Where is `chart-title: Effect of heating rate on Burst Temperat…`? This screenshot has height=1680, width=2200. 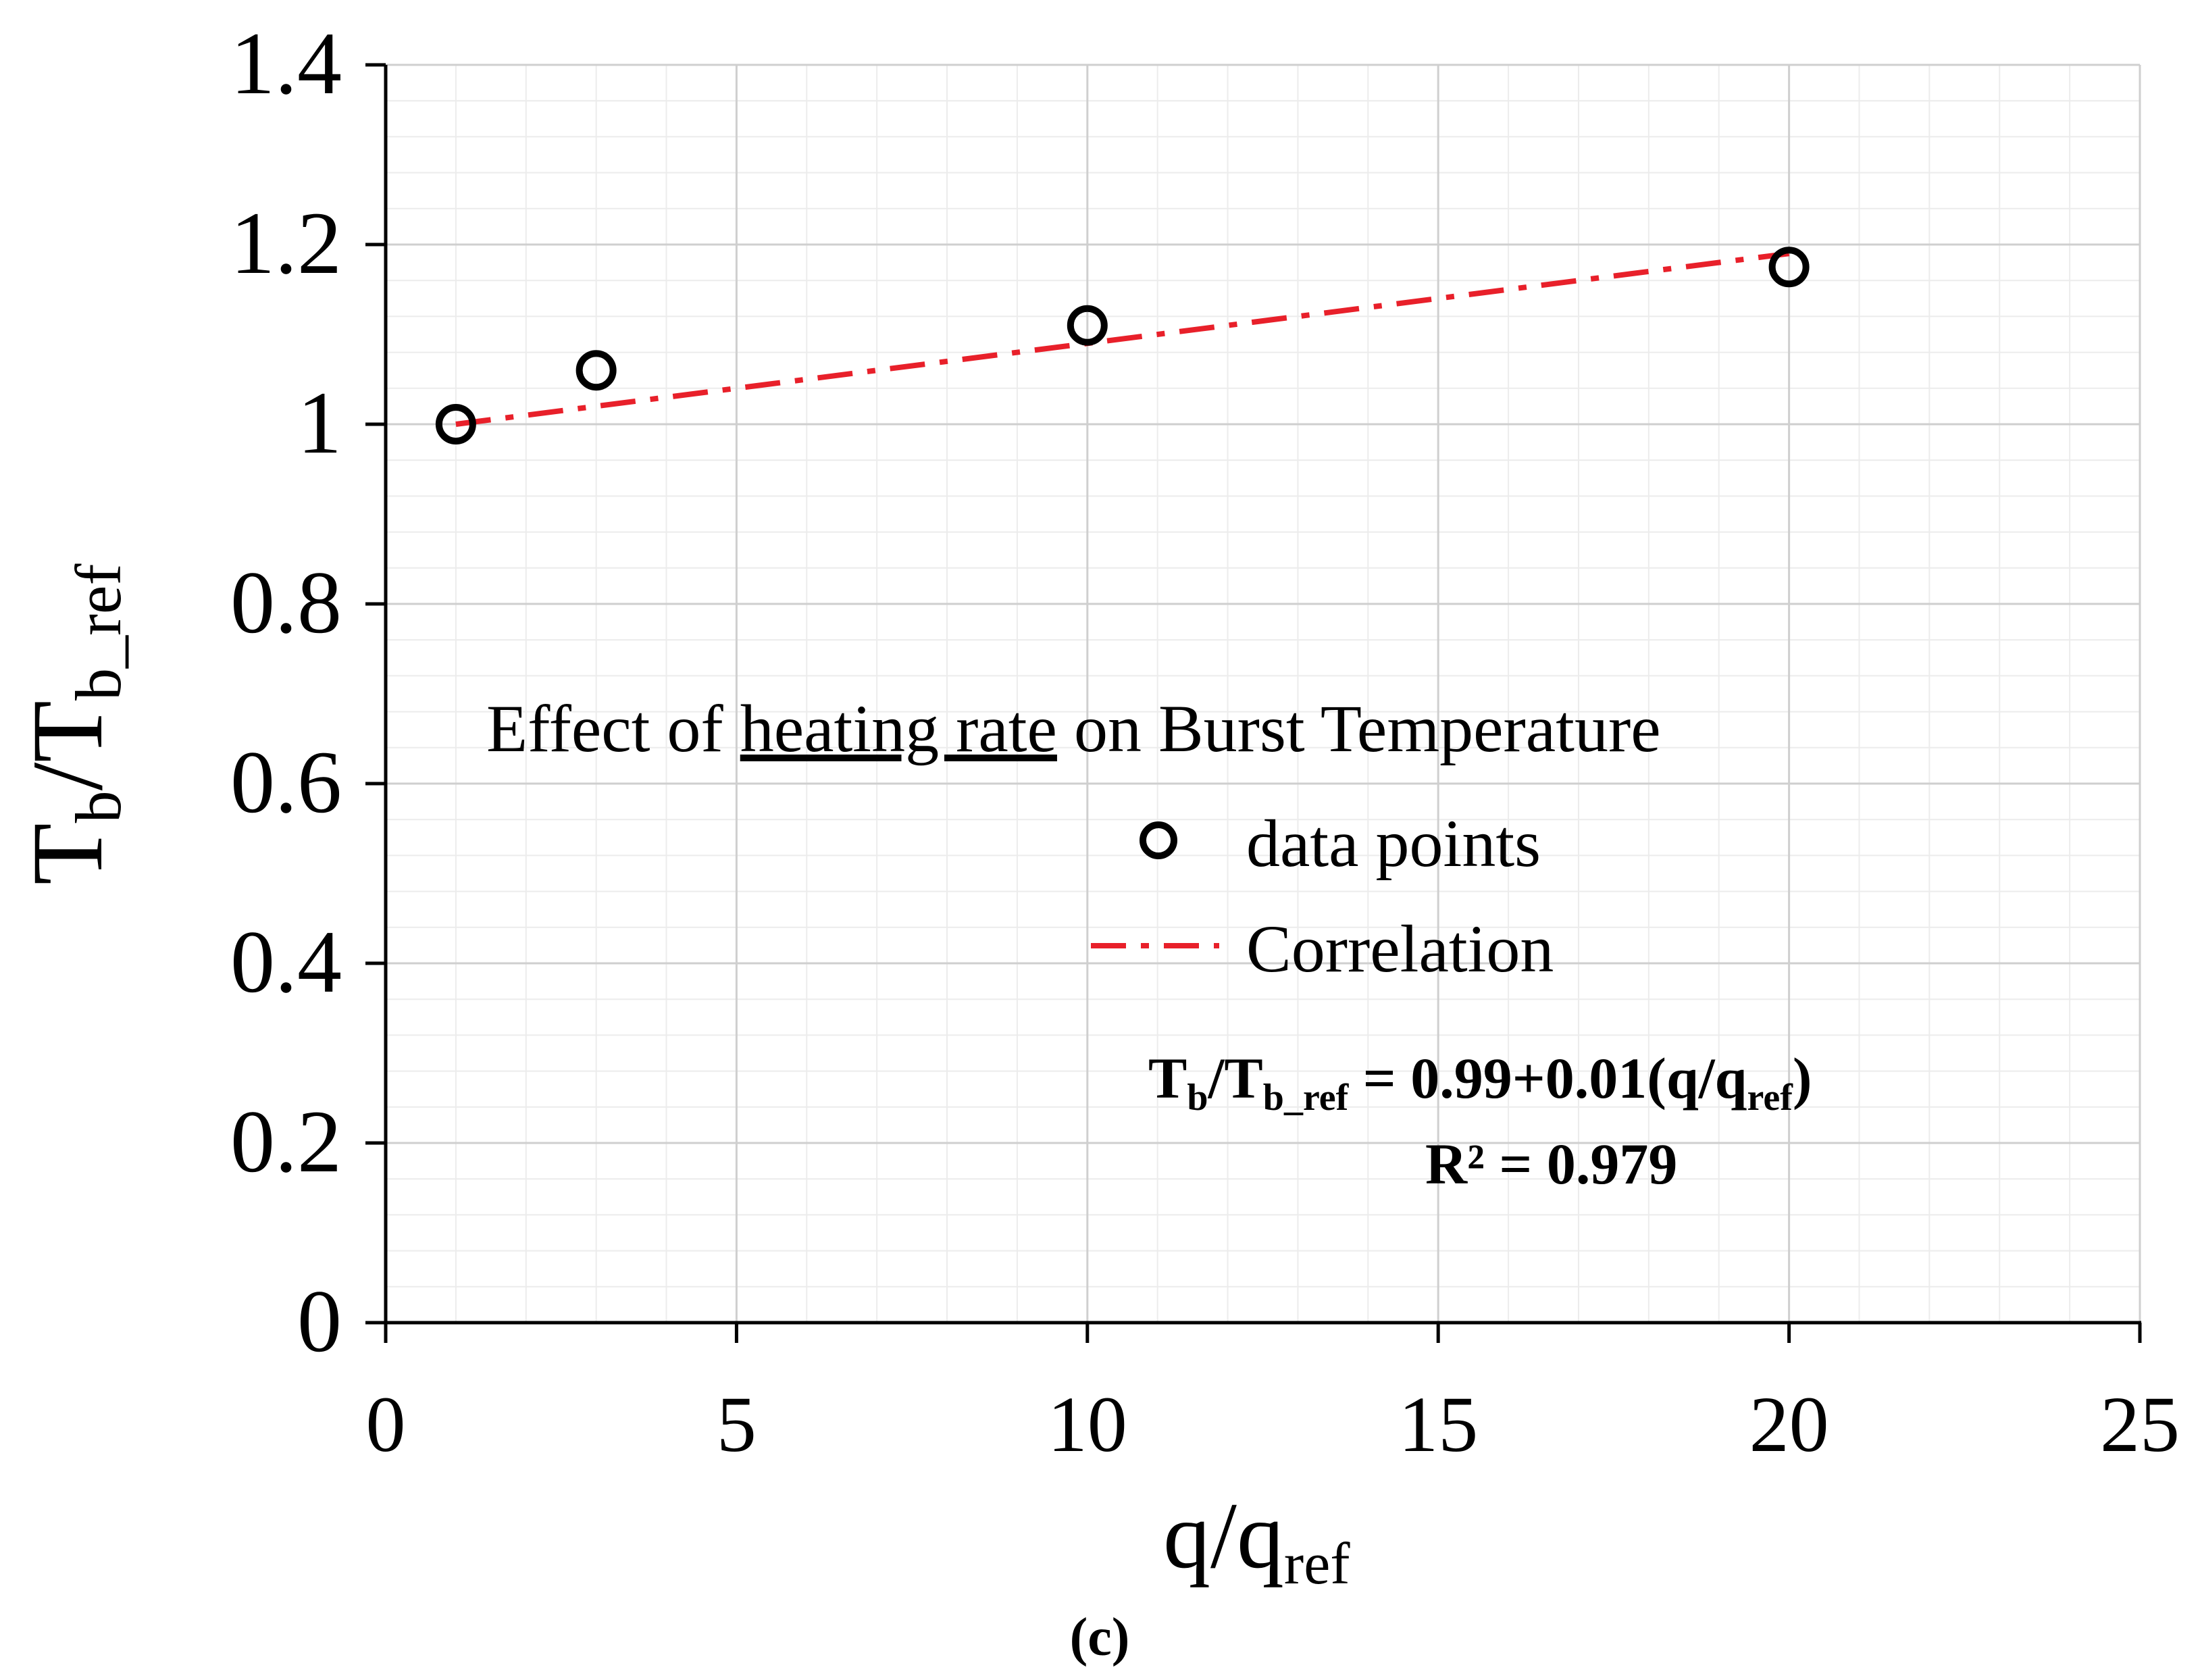 chart-title: Effect of heating rate on Burst Temperat… is located at coordinates (1073, 728).